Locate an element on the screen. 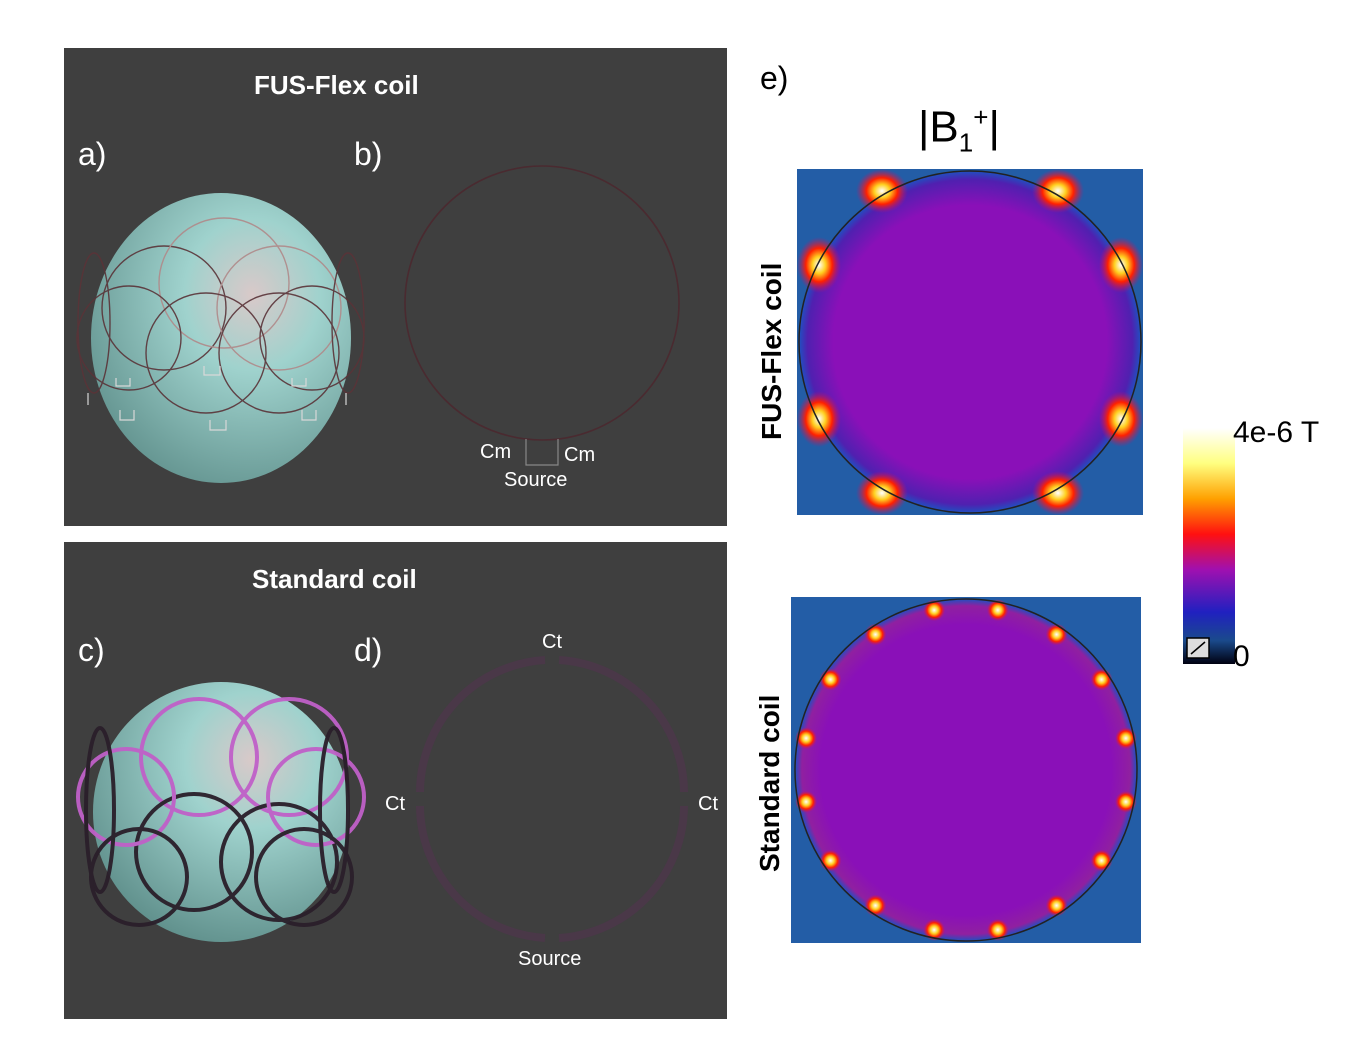 This screenshot has height=1052, width=1352. label-b: b) is located at coordinates (368, 154).